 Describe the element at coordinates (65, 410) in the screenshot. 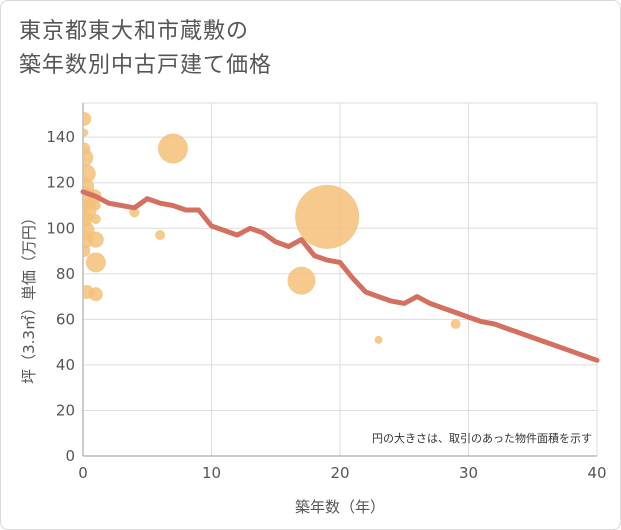

I see `y-tick-label: 20` at that location.